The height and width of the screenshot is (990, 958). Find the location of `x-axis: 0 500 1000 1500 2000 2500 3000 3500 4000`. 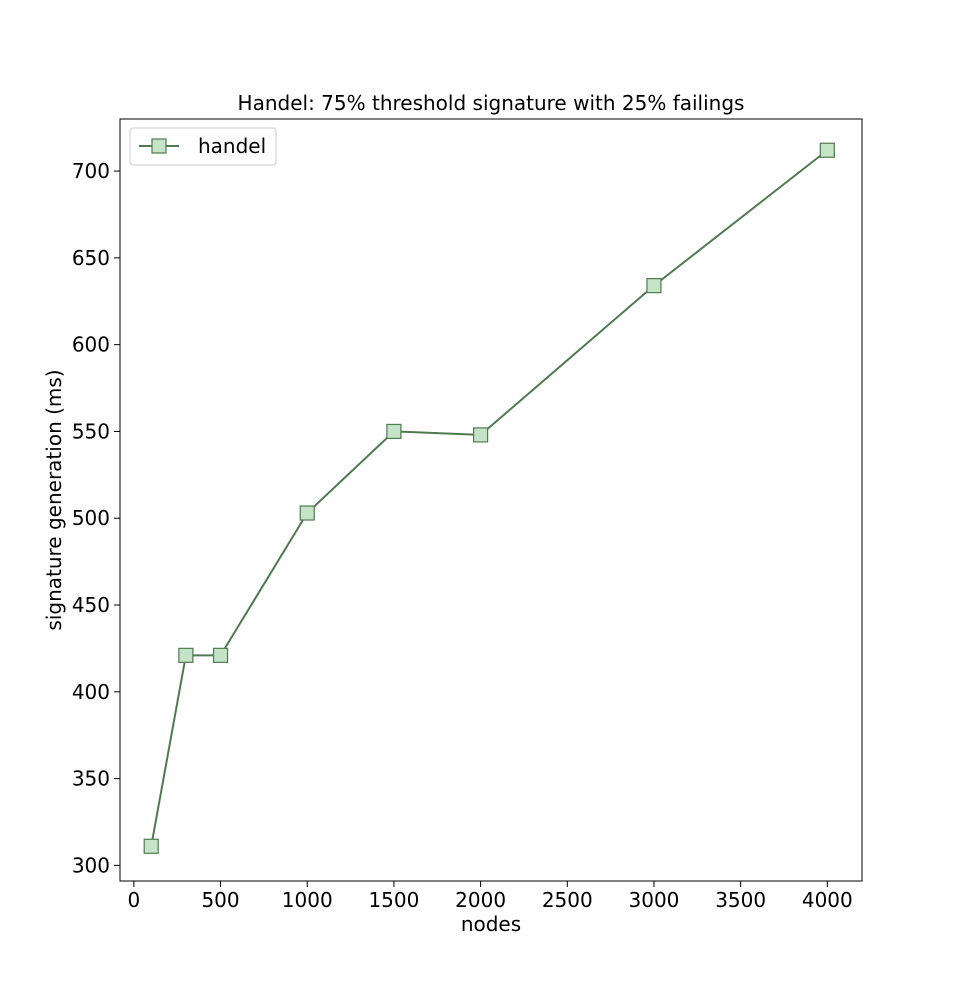

x-axis: 0 500 1000 1500 2000 2500 3000 3500 4000 is located at coordinates (490, 896).